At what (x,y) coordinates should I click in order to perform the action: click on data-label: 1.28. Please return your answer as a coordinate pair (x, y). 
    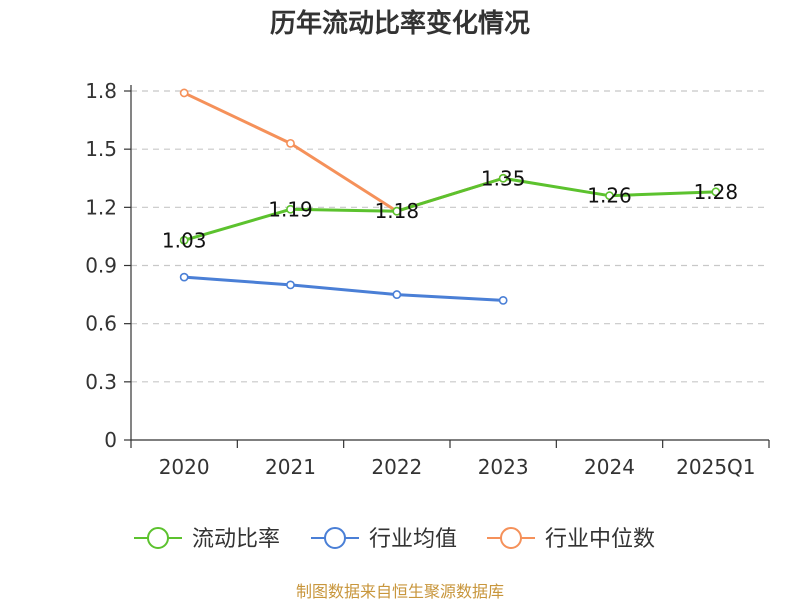
    Looking at the image, I should click on (716, 192).